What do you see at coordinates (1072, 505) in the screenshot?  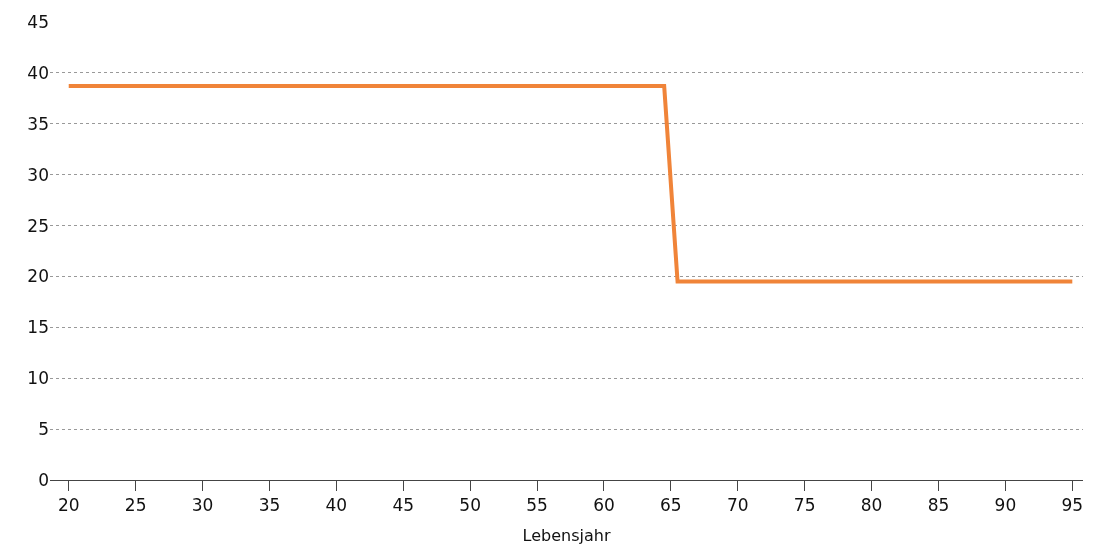 I see `x-tick-label: 95` at bounding box center [1072, 505].